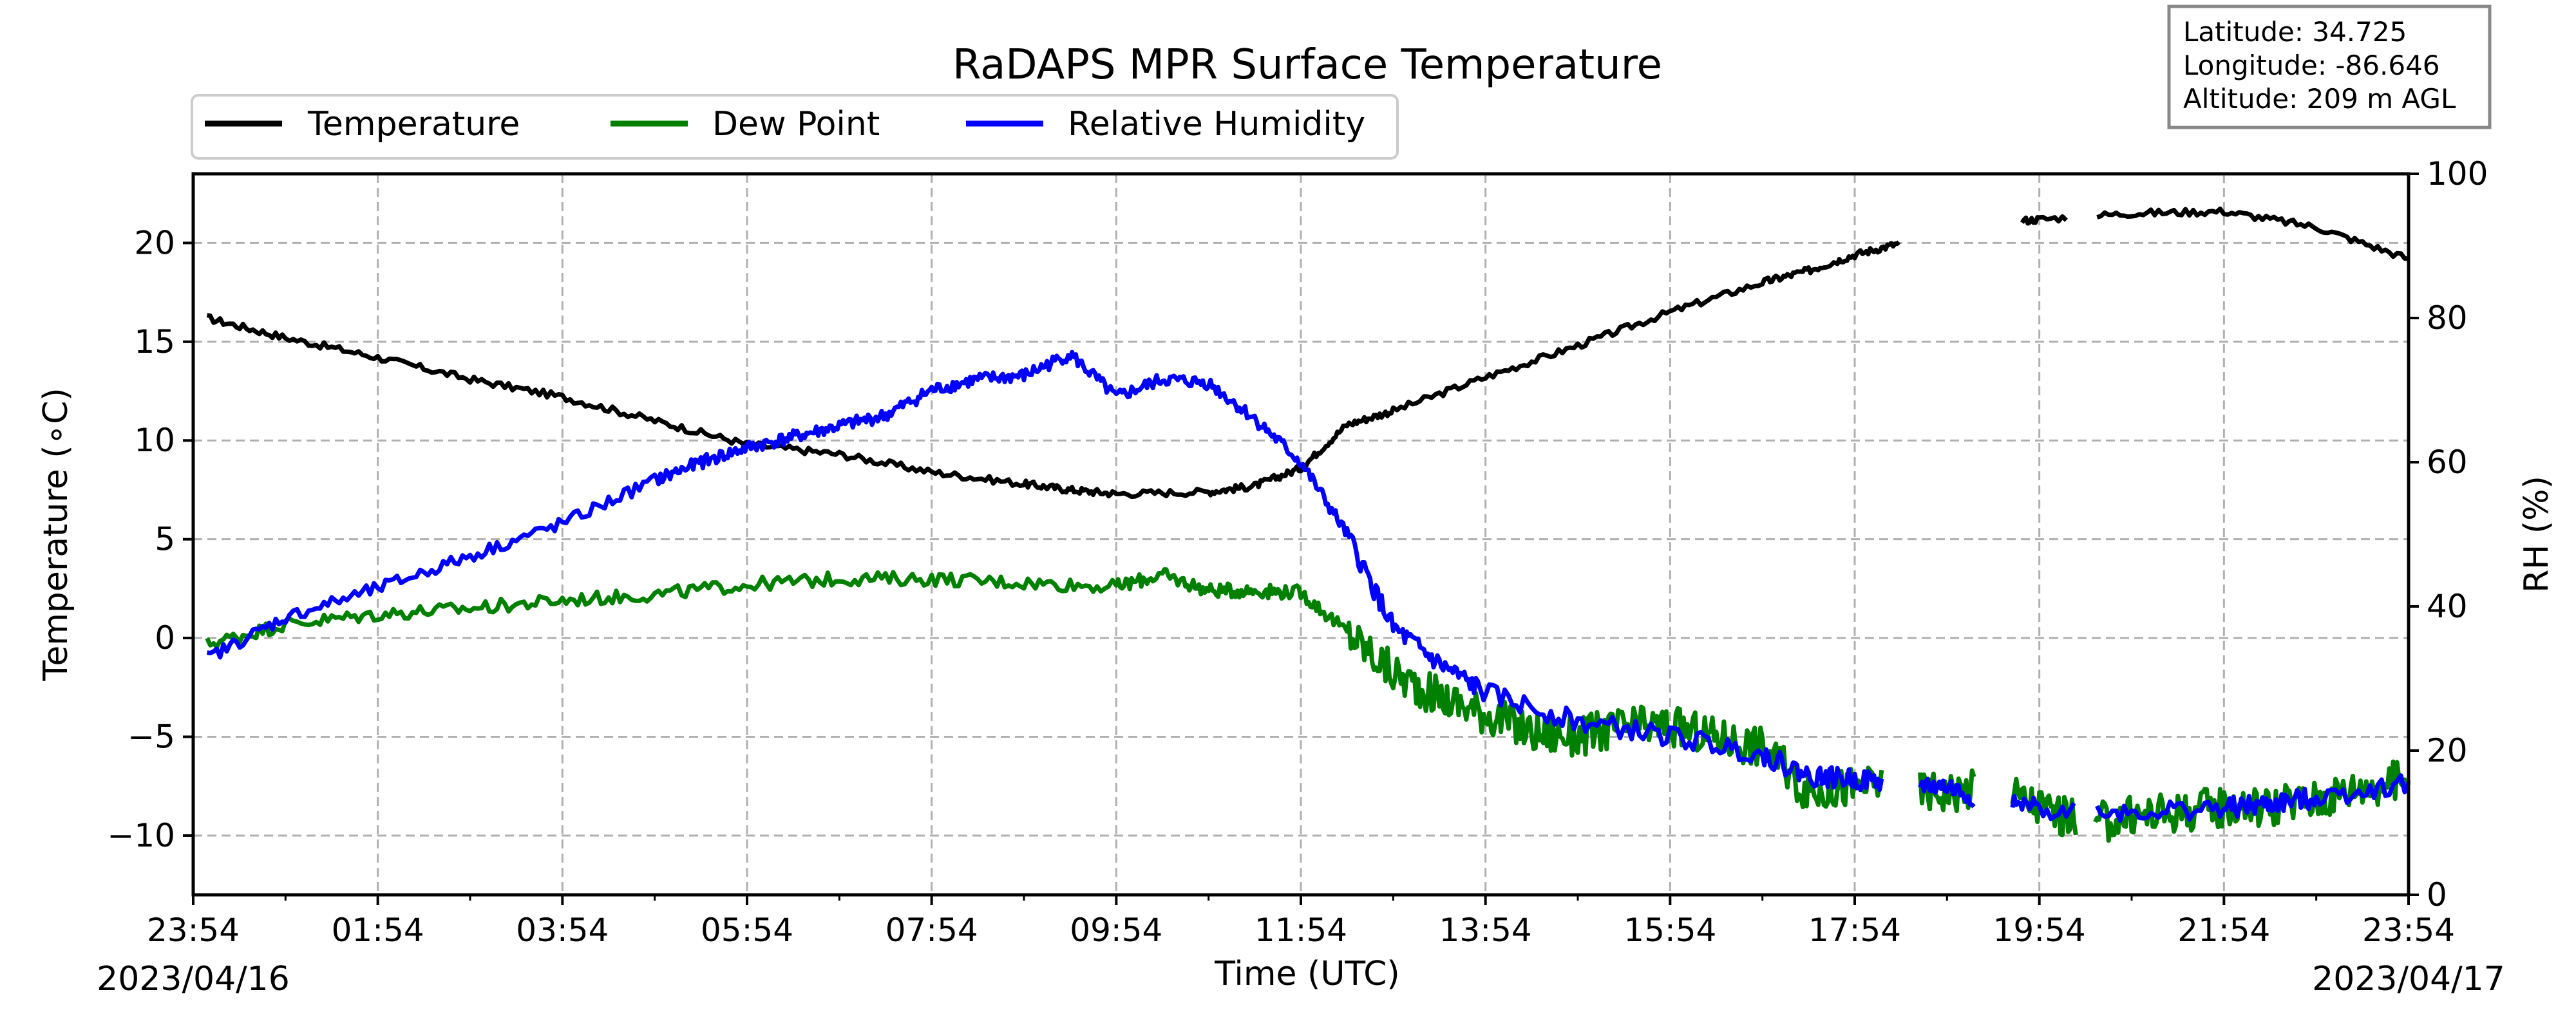 The image size is (2576, 1030). What do you see at coordinates (378, 931) in the screenshot?
I see `x-tick-label: 01:54` at bounding box center [378, 931].